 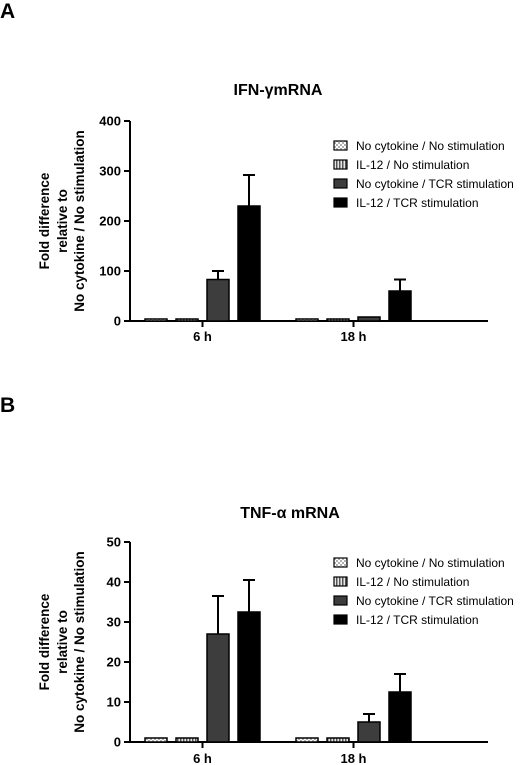 I want to click on y-tick-label: 50, so click(x=114, y=542).